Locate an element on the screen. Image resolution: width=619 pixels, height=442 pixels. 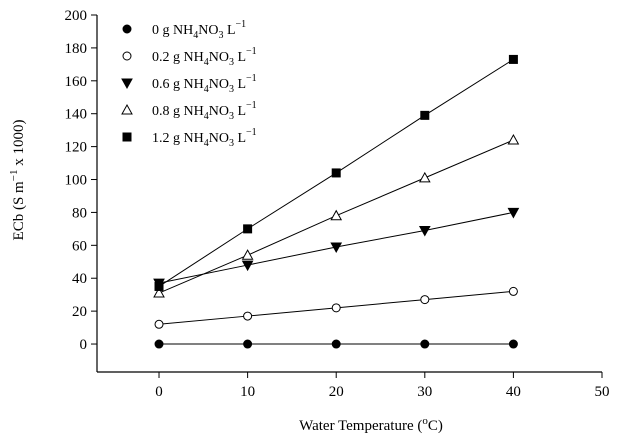
y-axis-title: ECb (S m−1 x 1000) is located at coordinates (17, 180).